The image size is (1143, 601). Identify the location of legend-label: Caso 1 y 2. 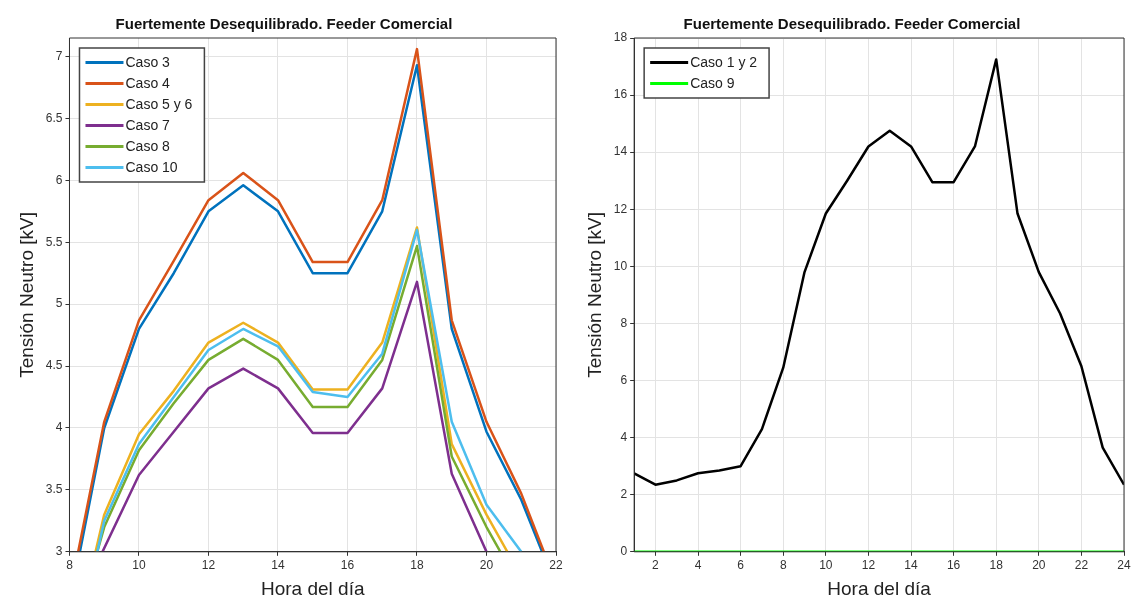
(724, 62).